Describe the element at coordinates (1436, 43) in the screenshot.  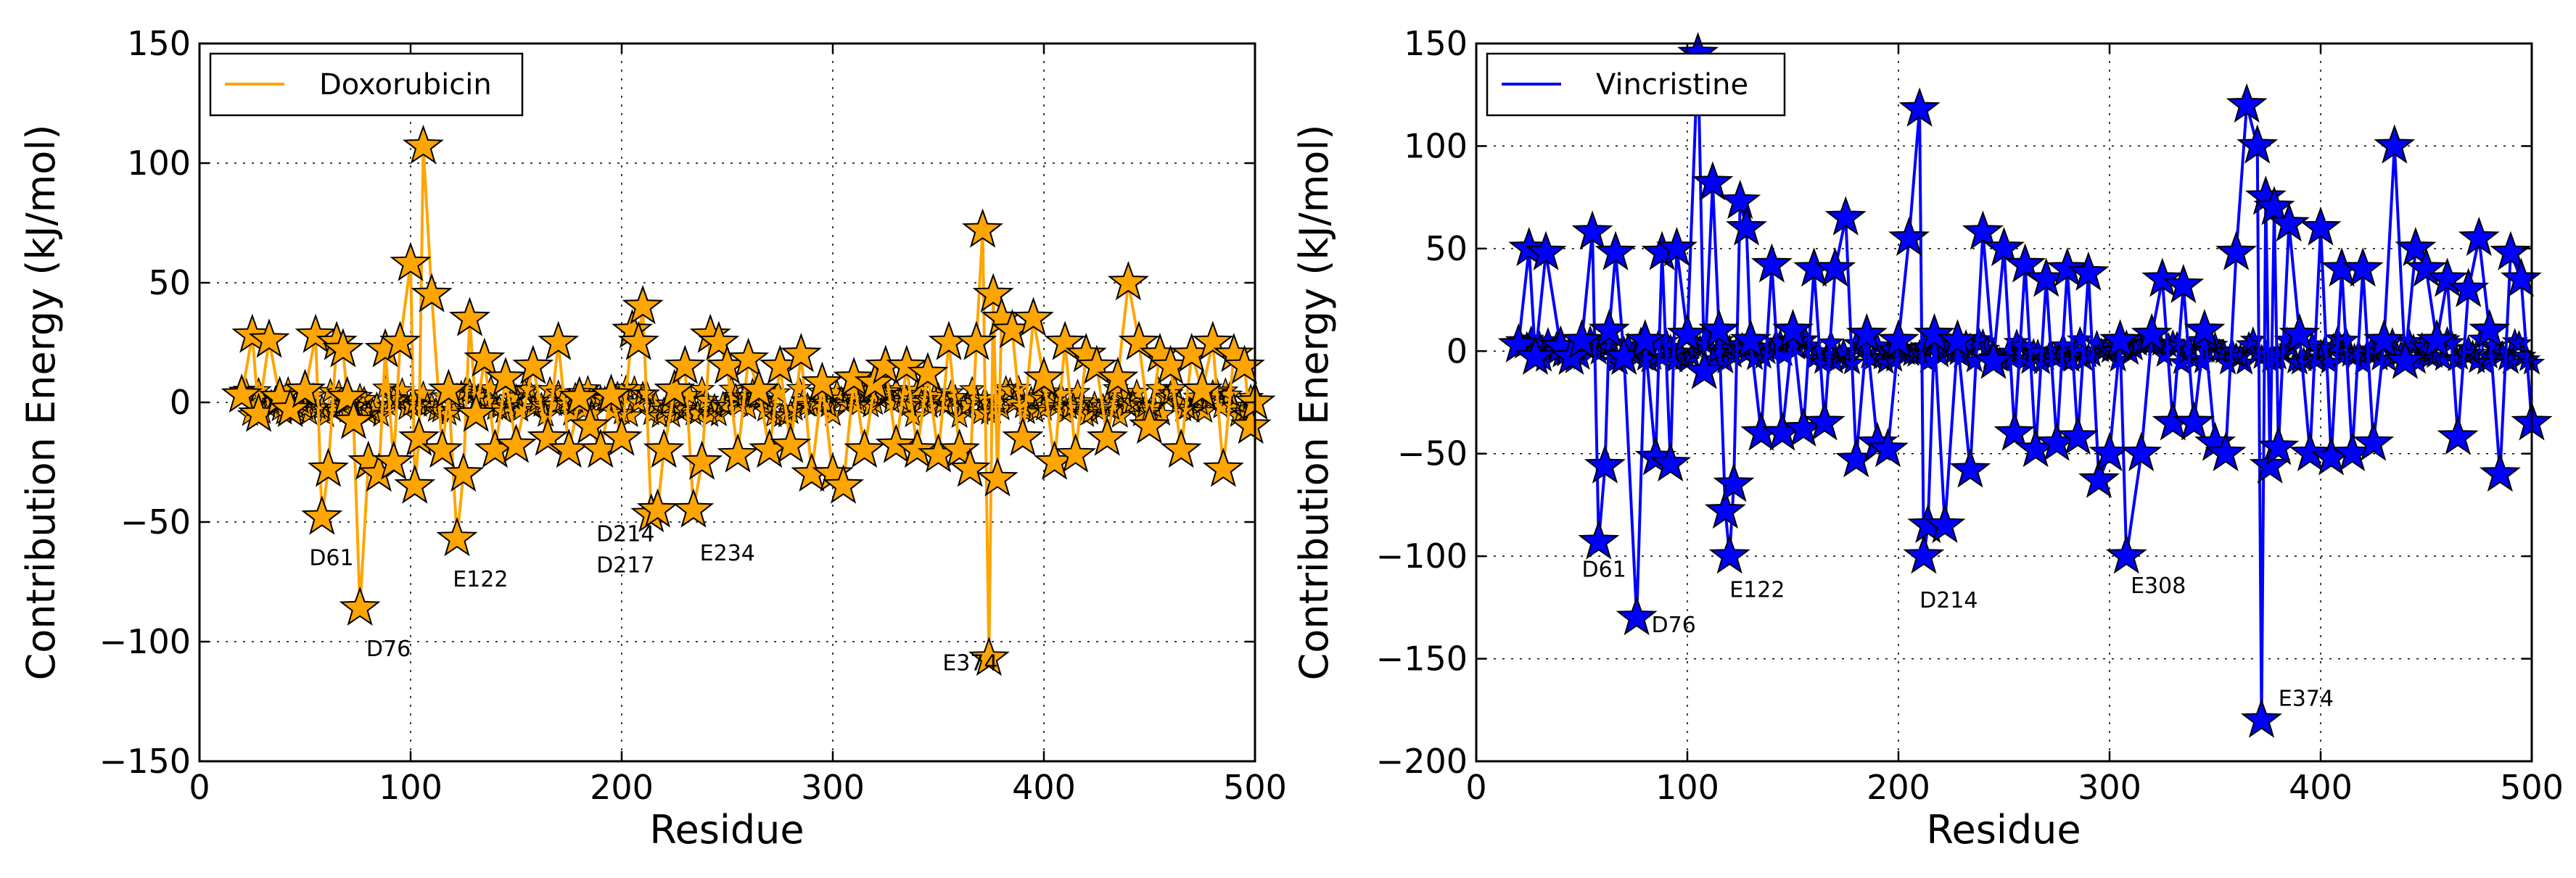
I see `y-tick-label: 150` at that location.